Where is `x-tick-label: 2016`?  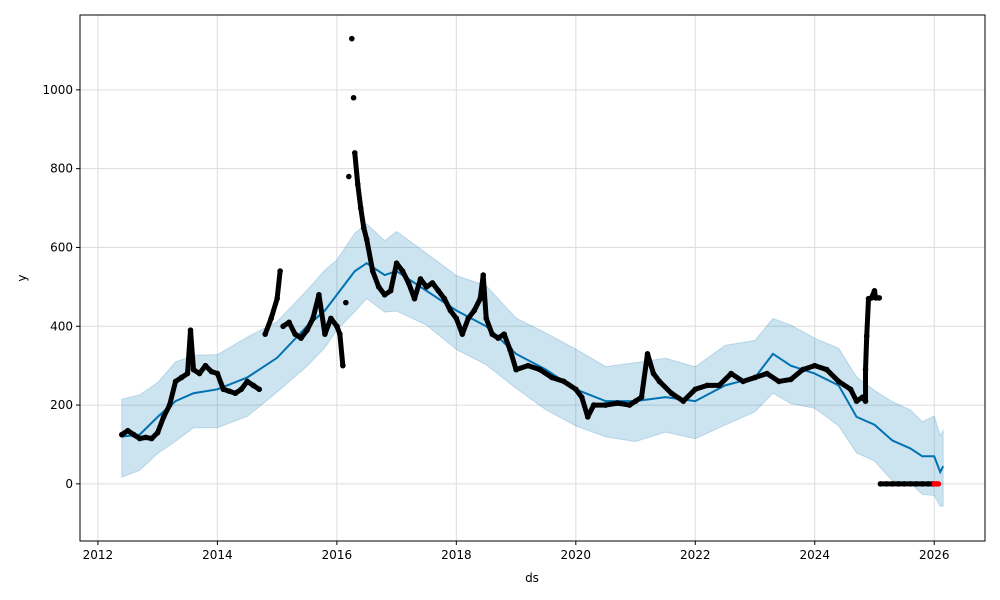 x-tick-label: 2016 is located at coordinates (337, 555).